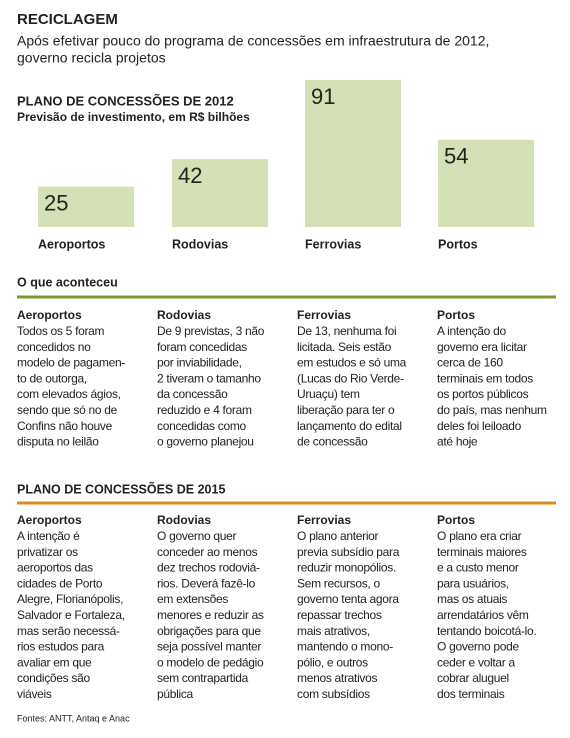 This screenshot has width=570, height=738. Describe the element at coordinates (210, 615) in the screenshot. I see `column-text: menores e reduzir as` at that location.